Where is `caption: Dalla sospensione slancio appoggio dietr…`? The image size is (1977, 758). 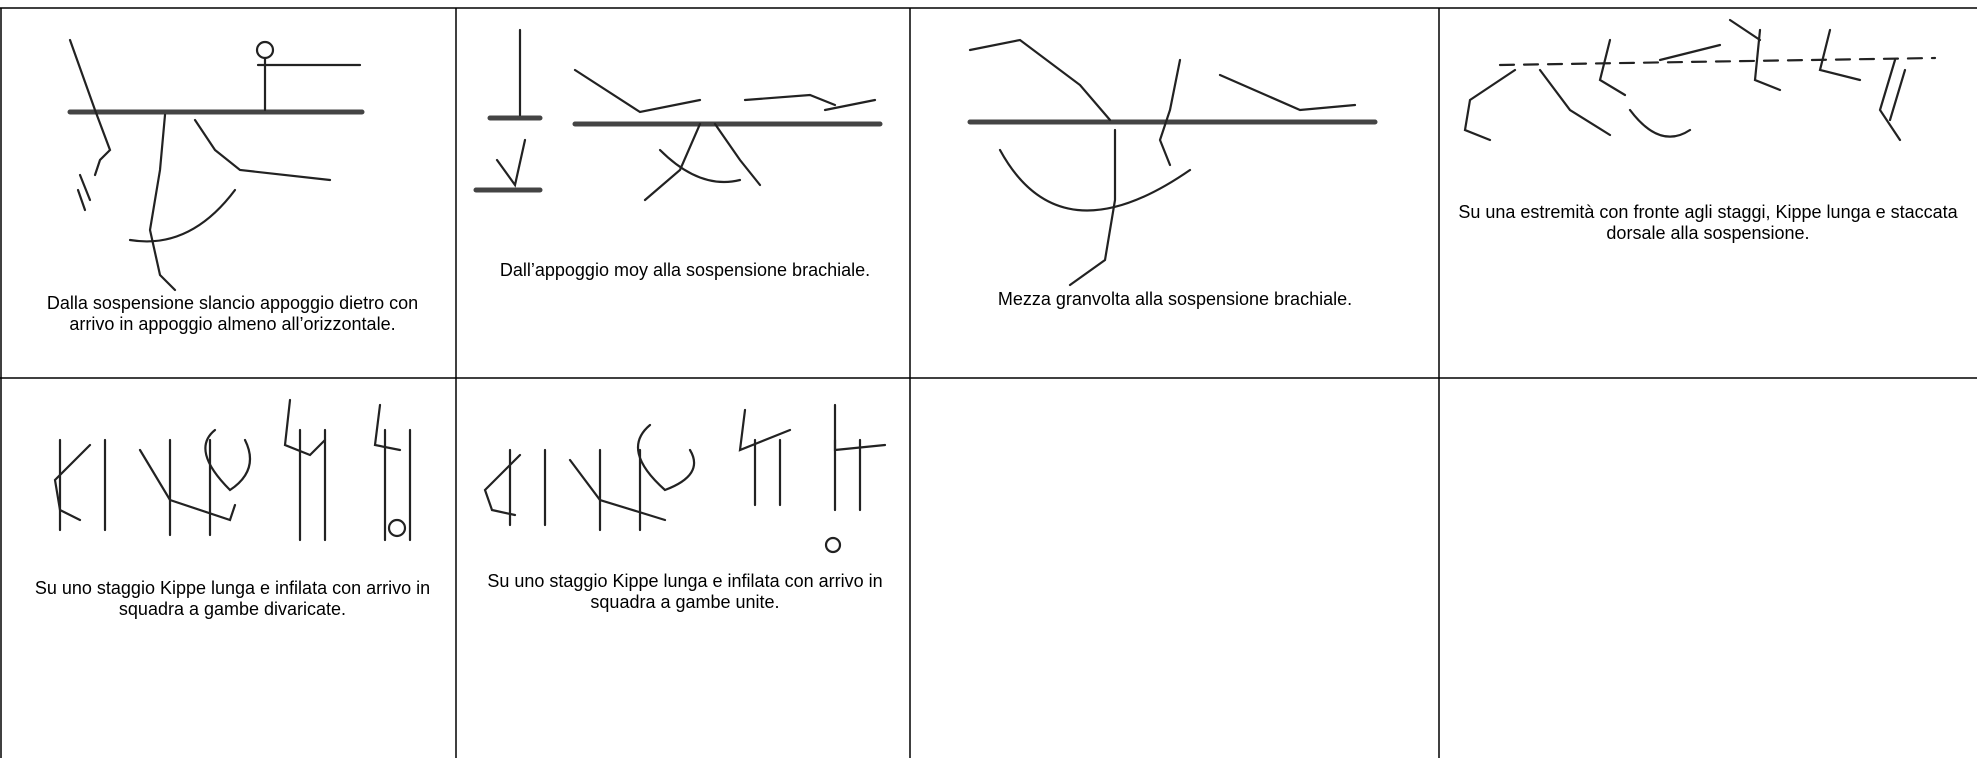
caption: Dalla sospensione slancio appoggio dietr… is located at coordinates (232, 313).